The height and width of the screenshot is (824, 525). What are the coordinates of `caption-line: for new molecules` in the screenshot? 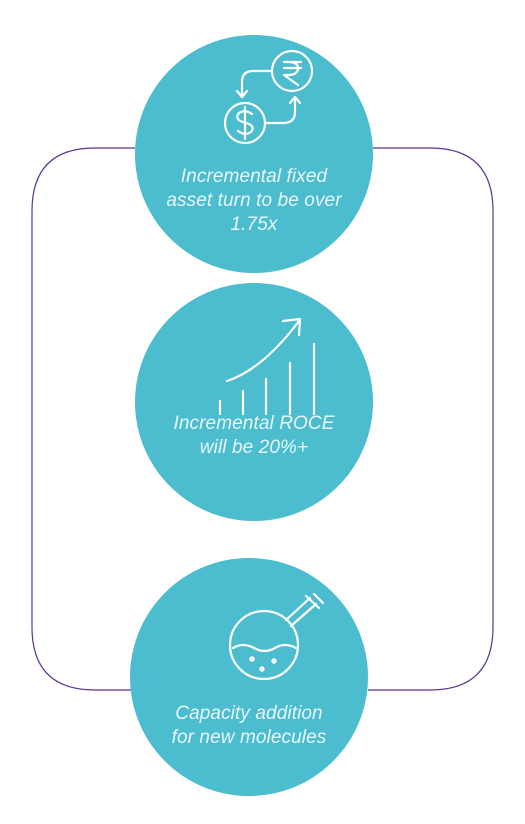 It's located at (249, 737).